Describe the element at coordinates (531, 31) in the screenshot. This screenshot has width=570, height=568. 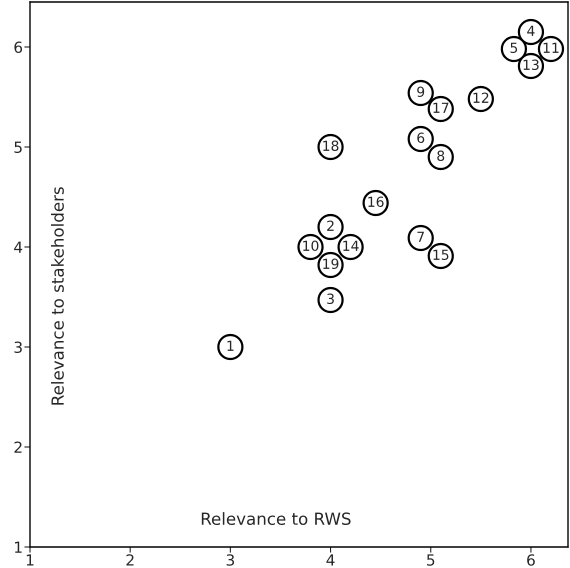
I see `annotation: 4` at that location.